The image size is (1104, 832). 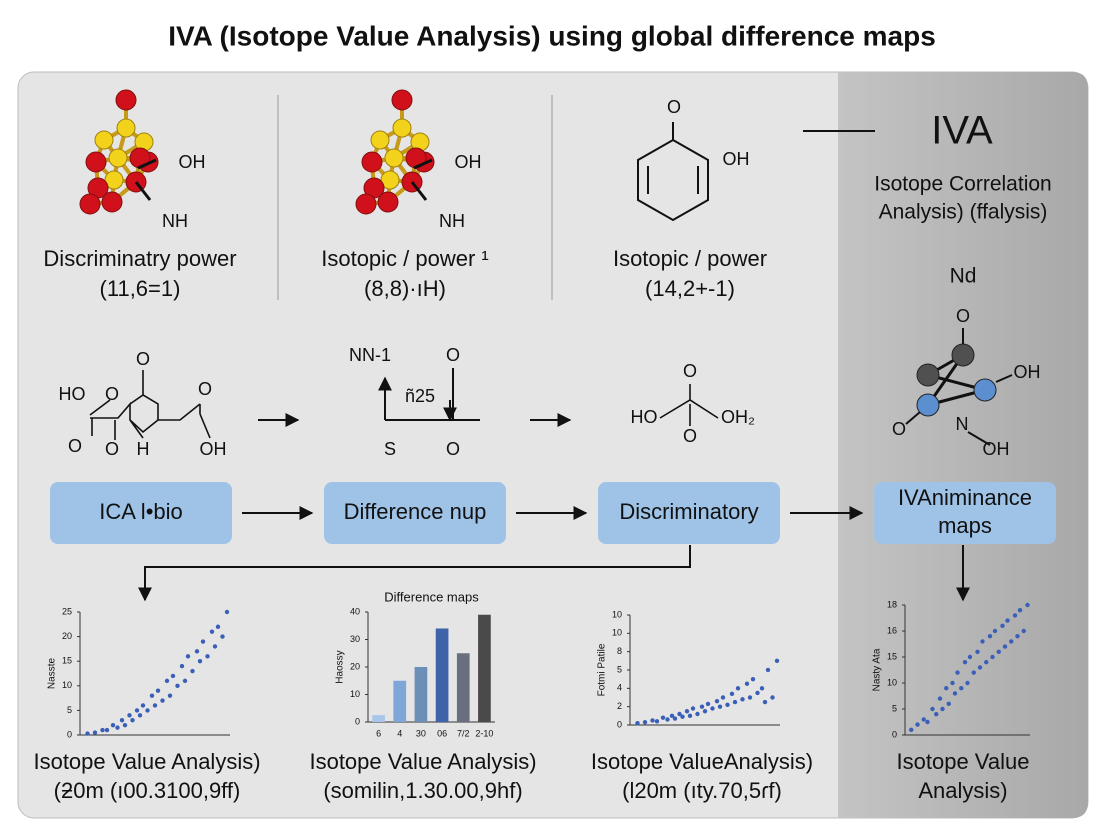 What do you see at coordinates (420, 396) in the screenshot?
I see `label: ñ25` at bounding box center [420, 396].